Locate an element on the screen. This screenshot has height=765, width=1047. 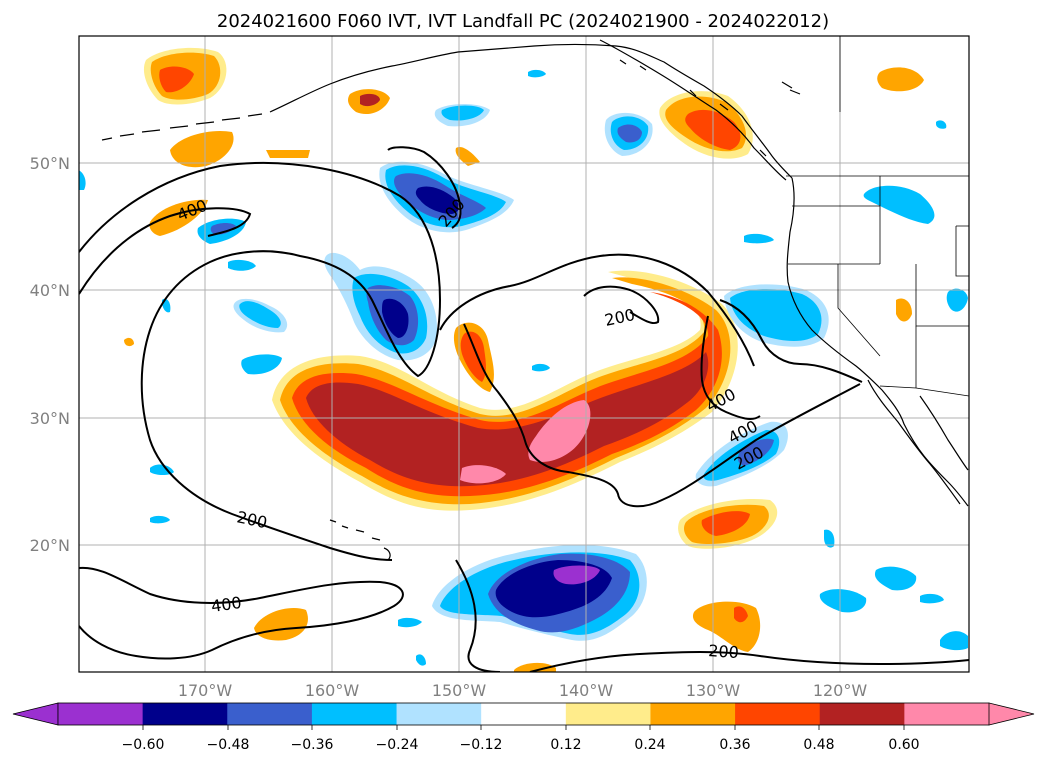
colorbar-tick-label: 0.48 is located at coordinates (818, 745).